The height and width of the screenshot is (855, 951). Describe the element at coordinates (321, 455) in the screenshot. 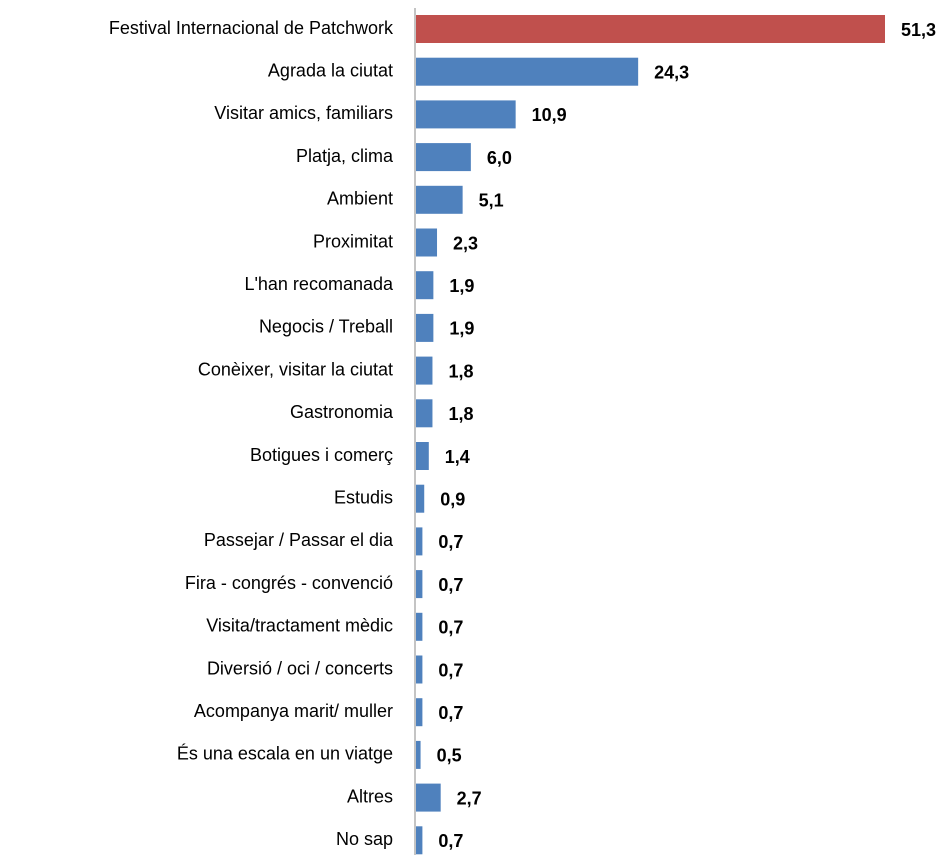

I see `category-label: Botigues i comerç` at that location.